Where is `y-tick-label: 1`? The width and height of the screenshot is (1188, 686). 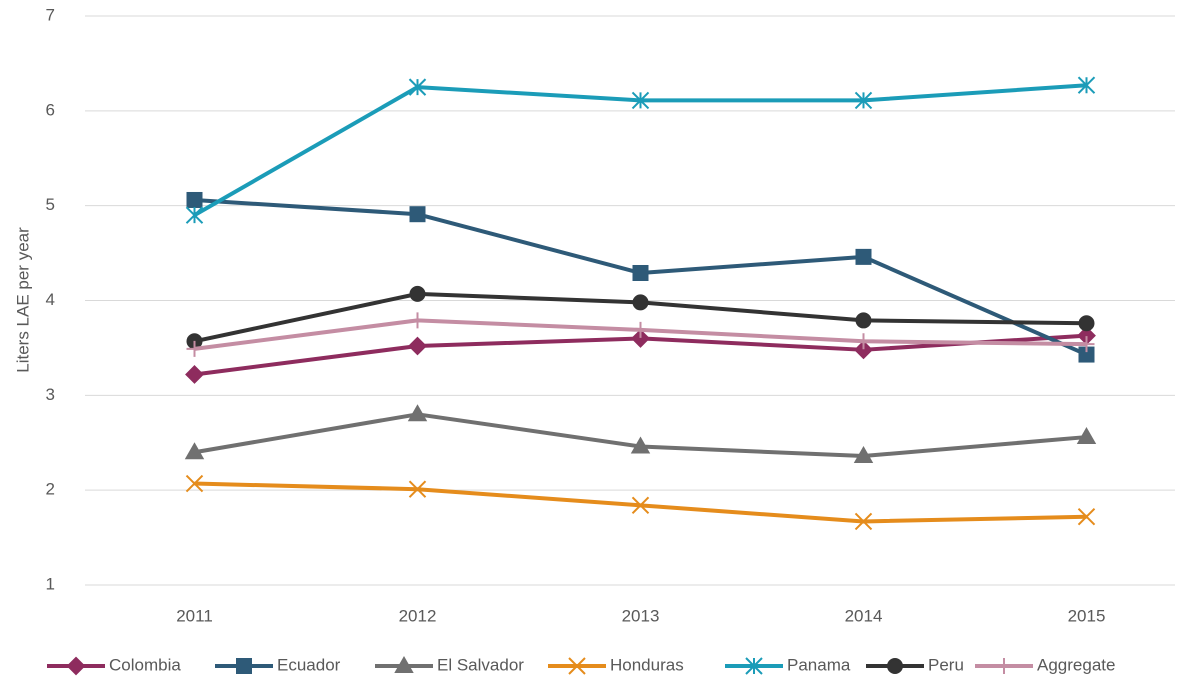 y-tick-label: 1 is located at coordinates (50, 583).